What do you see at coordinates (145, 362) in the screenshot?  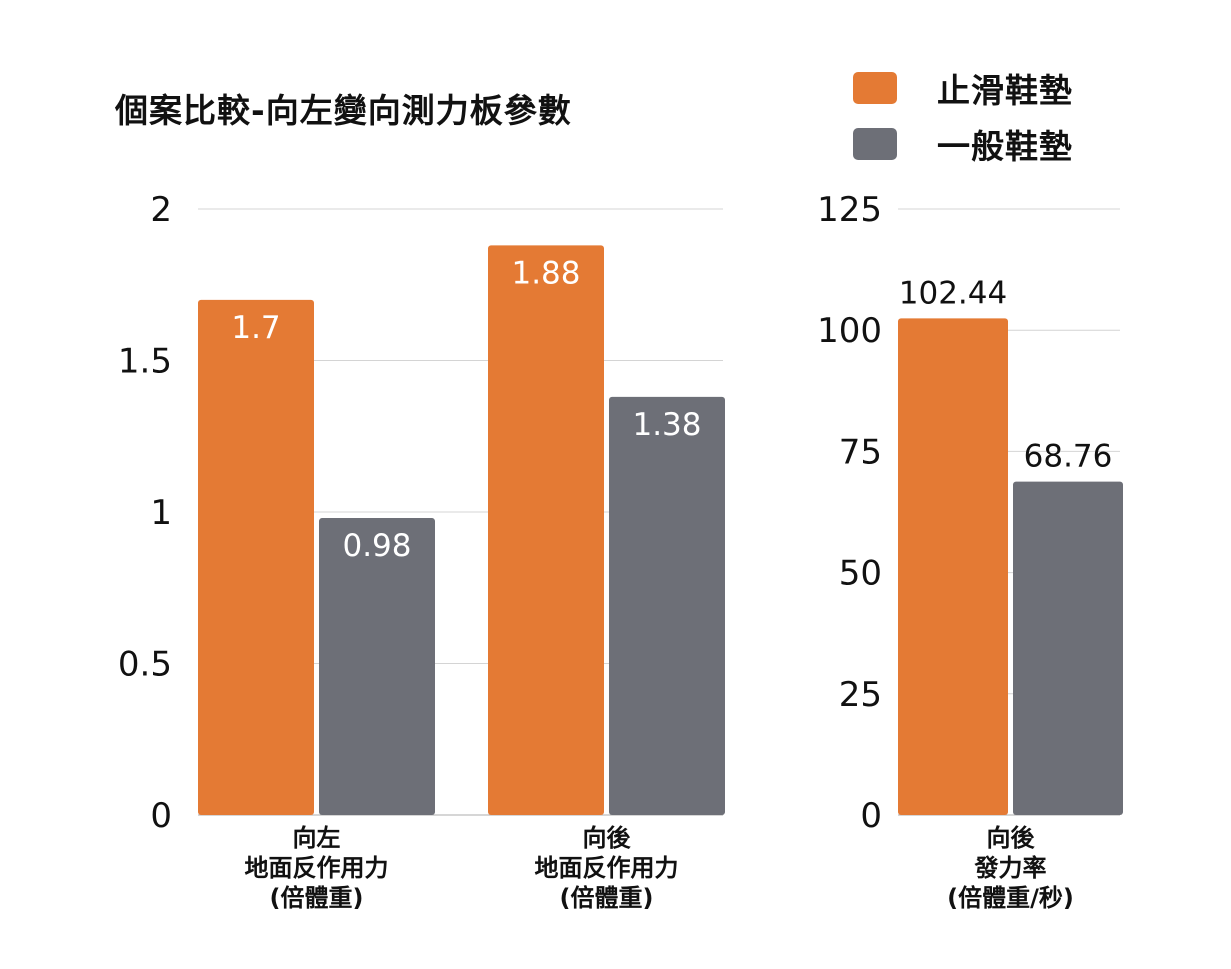 I see `y-tick-label: 1.5` at bounding box center [145, 362].